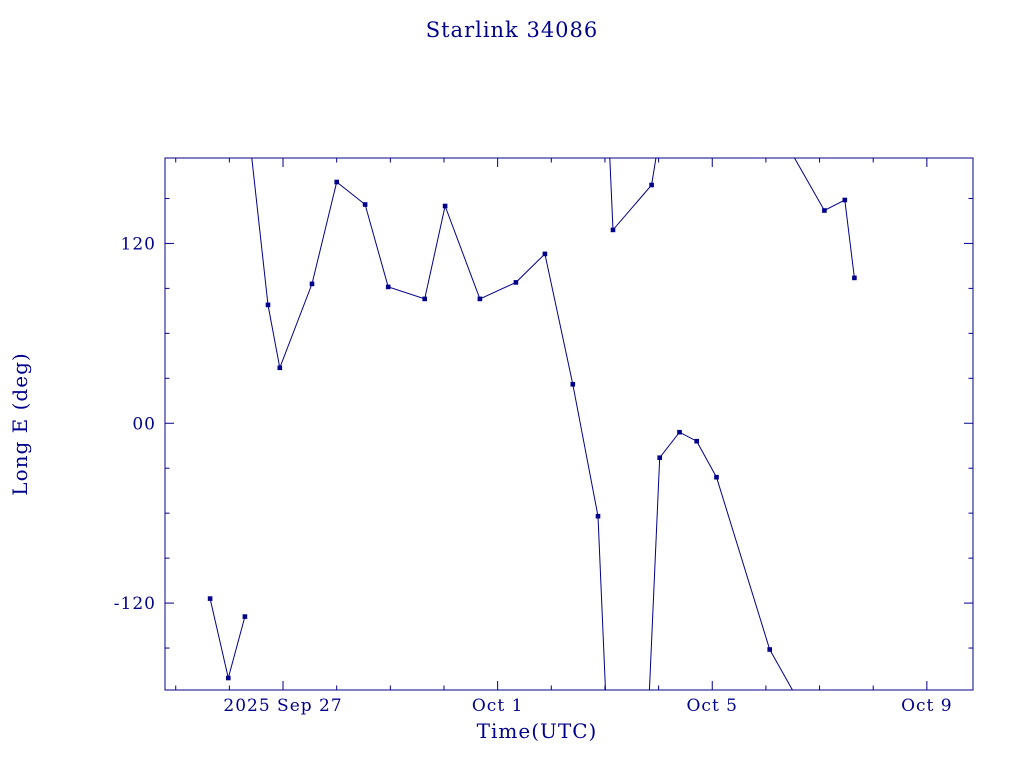 This screenshot has width=1024, height=768. I want to click on svg-text: Oct 9, so click(927, 706).